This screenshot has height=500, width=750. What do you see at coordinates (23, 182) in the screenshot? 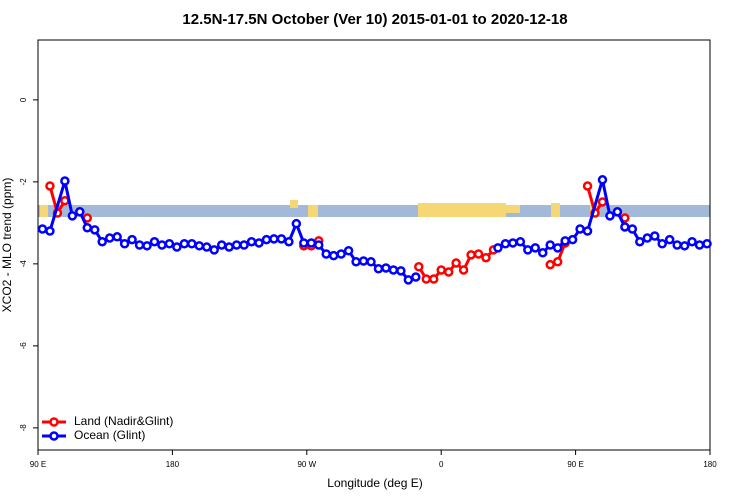
I see `y-tick-label: -2` at bounding box center [23, 182].